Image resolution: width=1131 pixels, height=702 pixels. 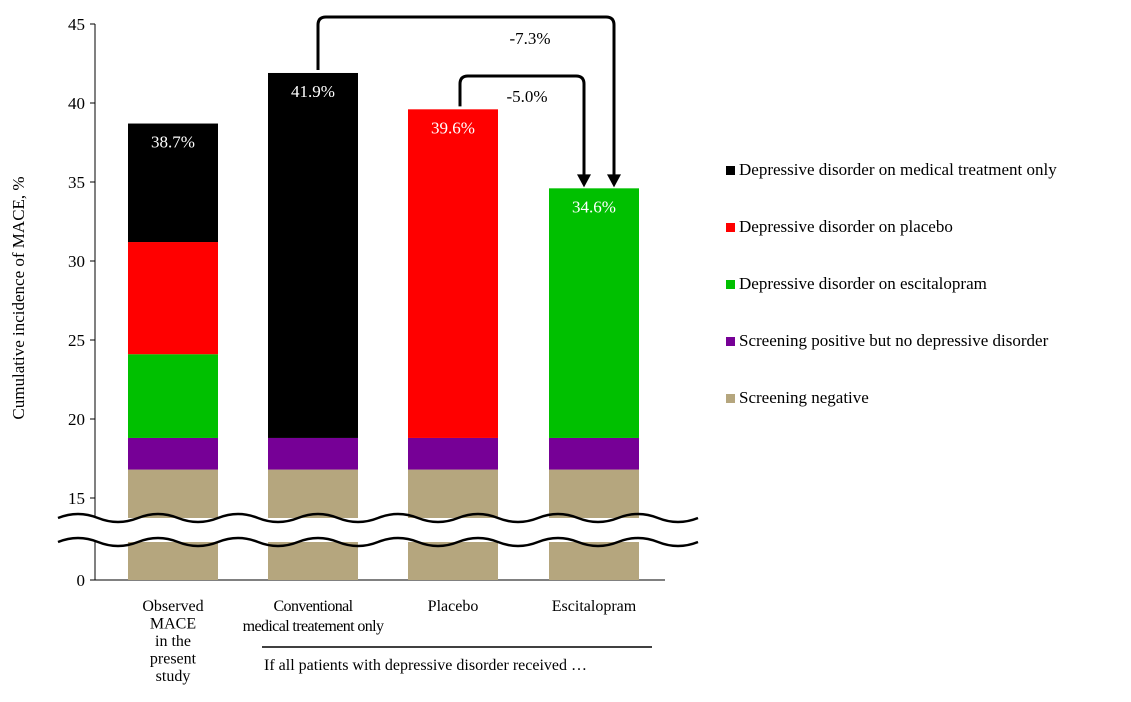 What do you see at coordinates (529, 38) in the screenshot?
I see `annotation-label: -7.3%` at bounding box center [529, 38].